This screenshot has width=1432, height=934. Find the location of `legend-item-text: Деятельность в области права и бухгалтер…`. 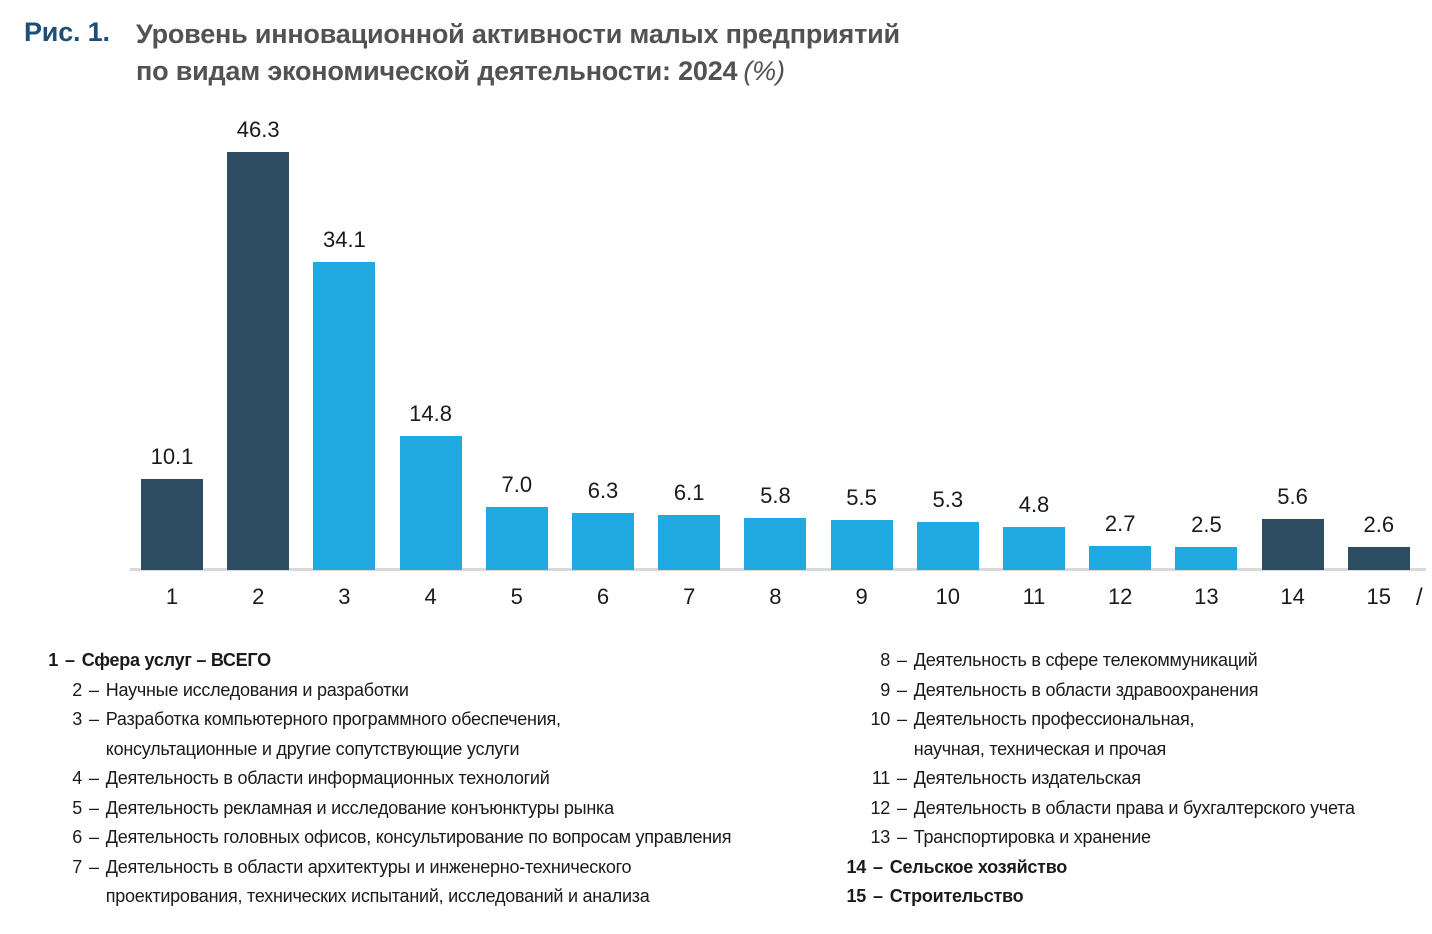

legend-item-text: Деятельность в области права и бухгалтер… is located at coordinates (1134, 807).